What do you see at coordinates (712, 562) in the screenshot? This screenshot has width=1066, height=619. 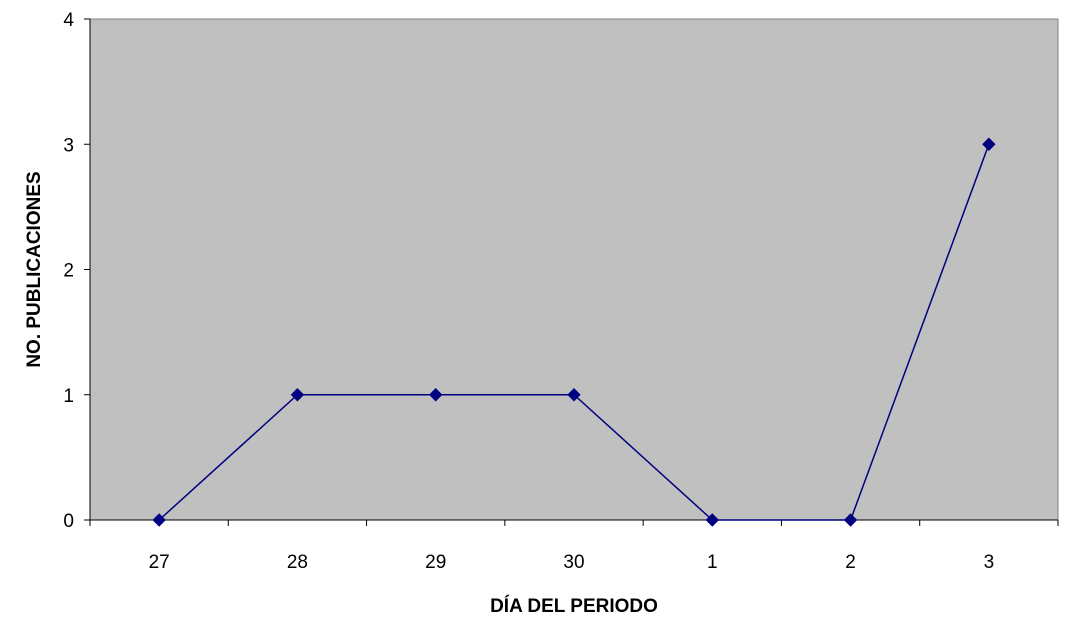 I see `x-tick-label: 1` at bounding box center [712, 562].